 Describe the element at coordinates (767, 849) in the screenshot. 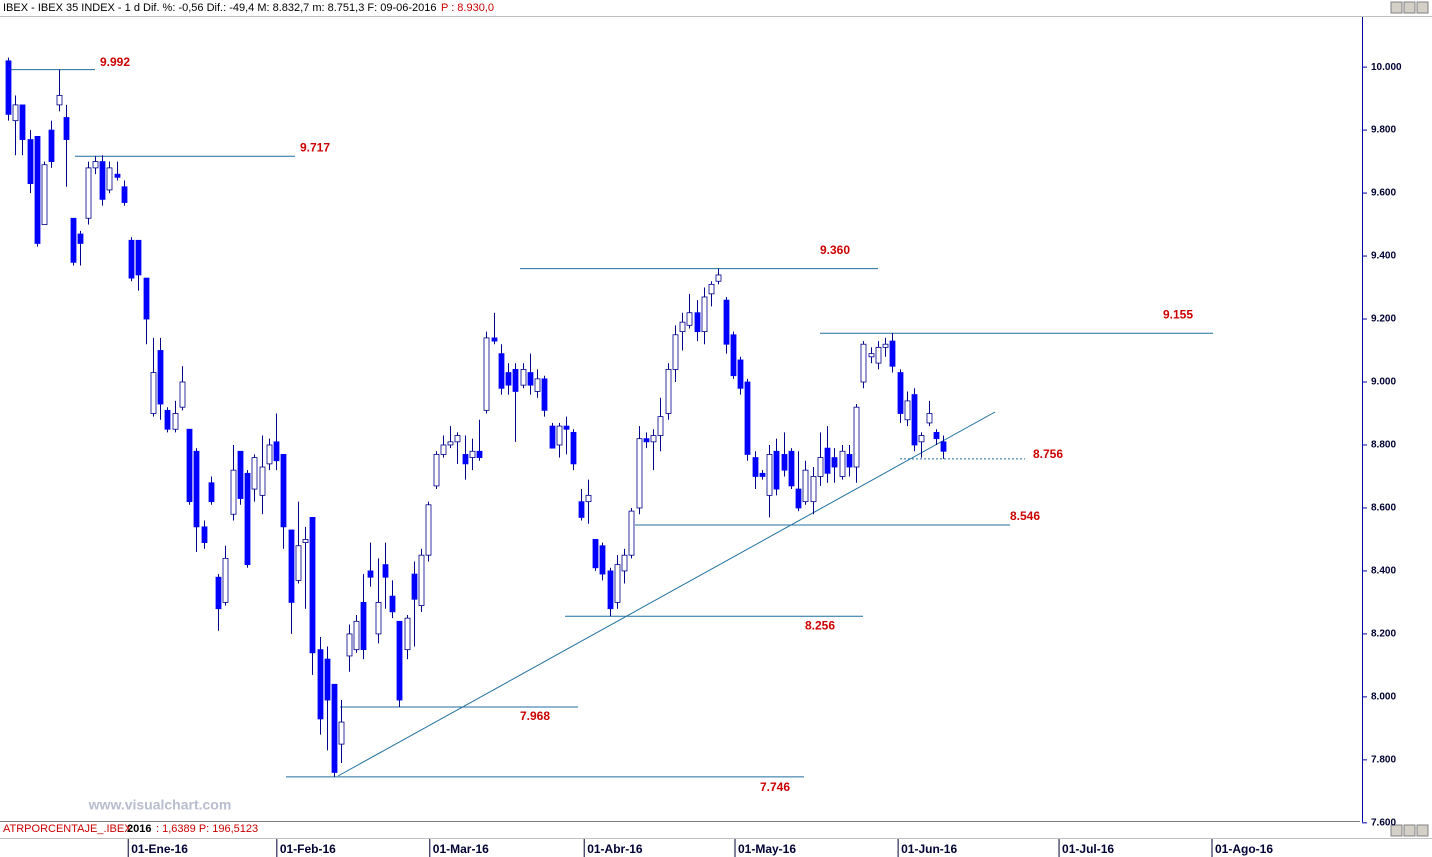

I see `x-tick-label: 01-May-16` at that location.